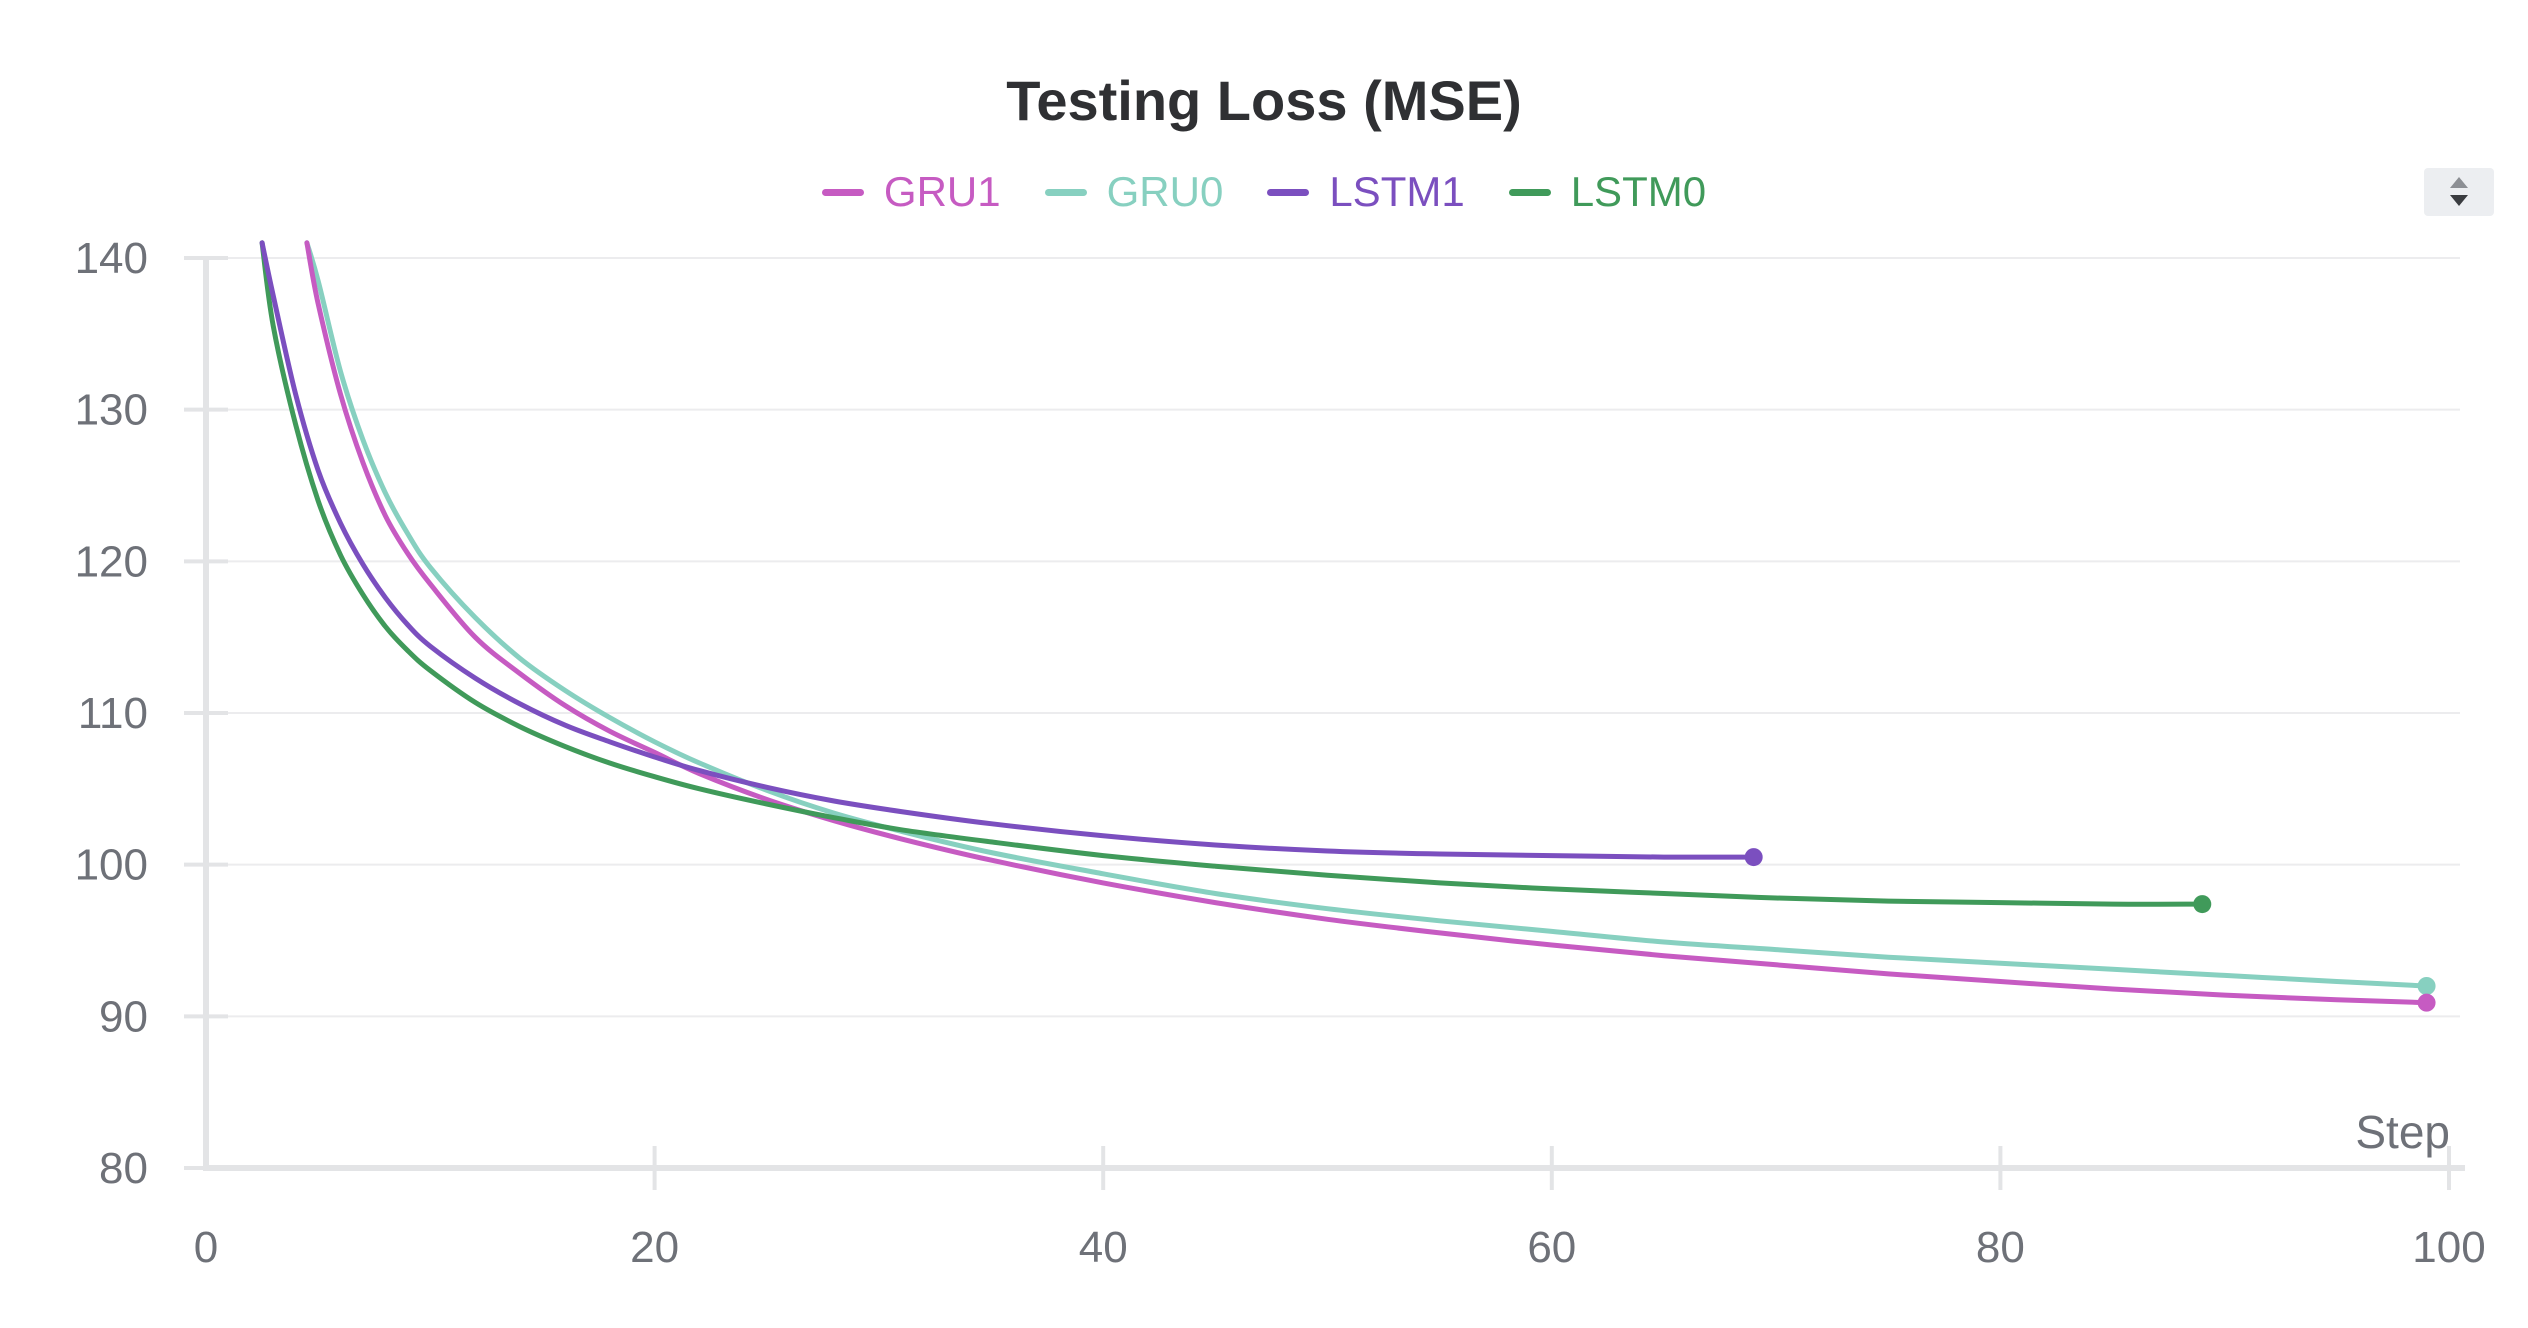  Describe the element at coordinates (123, 1168) in the screenshot. I see `y-tick-label: 80` at that location.